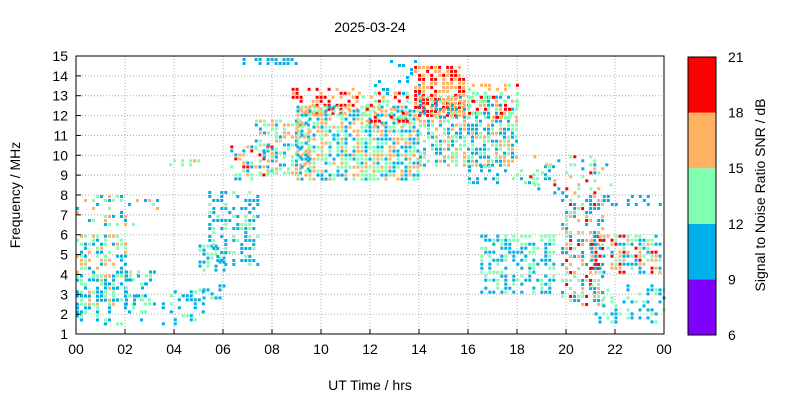 This screenshot has height=400, width=800. Describe the element at coordinates (60, 155) in the screenshot. I see `y-tick-label: 10` at that location.